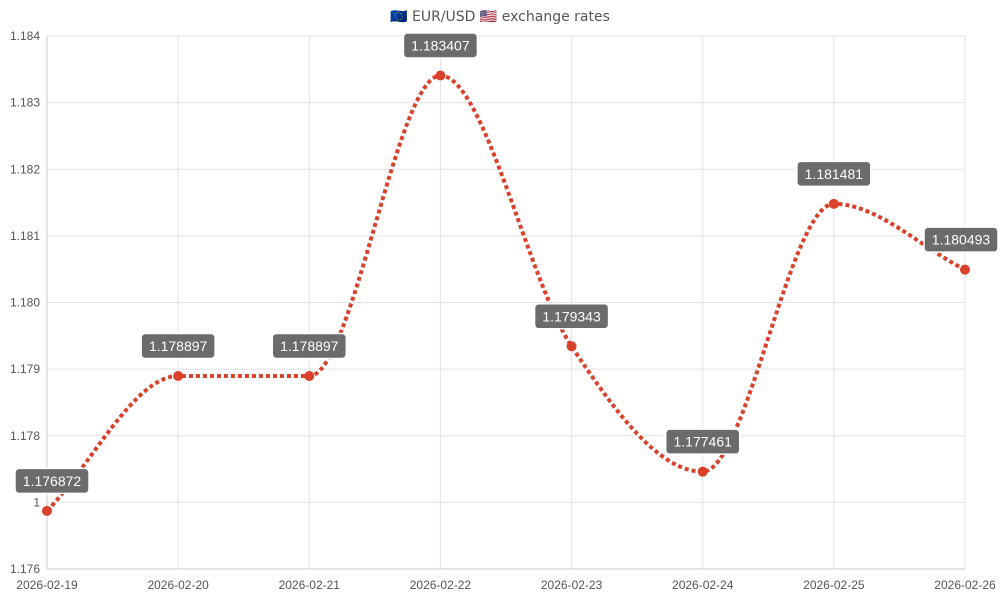  I want to click on y-tick-label: 1.176, so click(25, 569).